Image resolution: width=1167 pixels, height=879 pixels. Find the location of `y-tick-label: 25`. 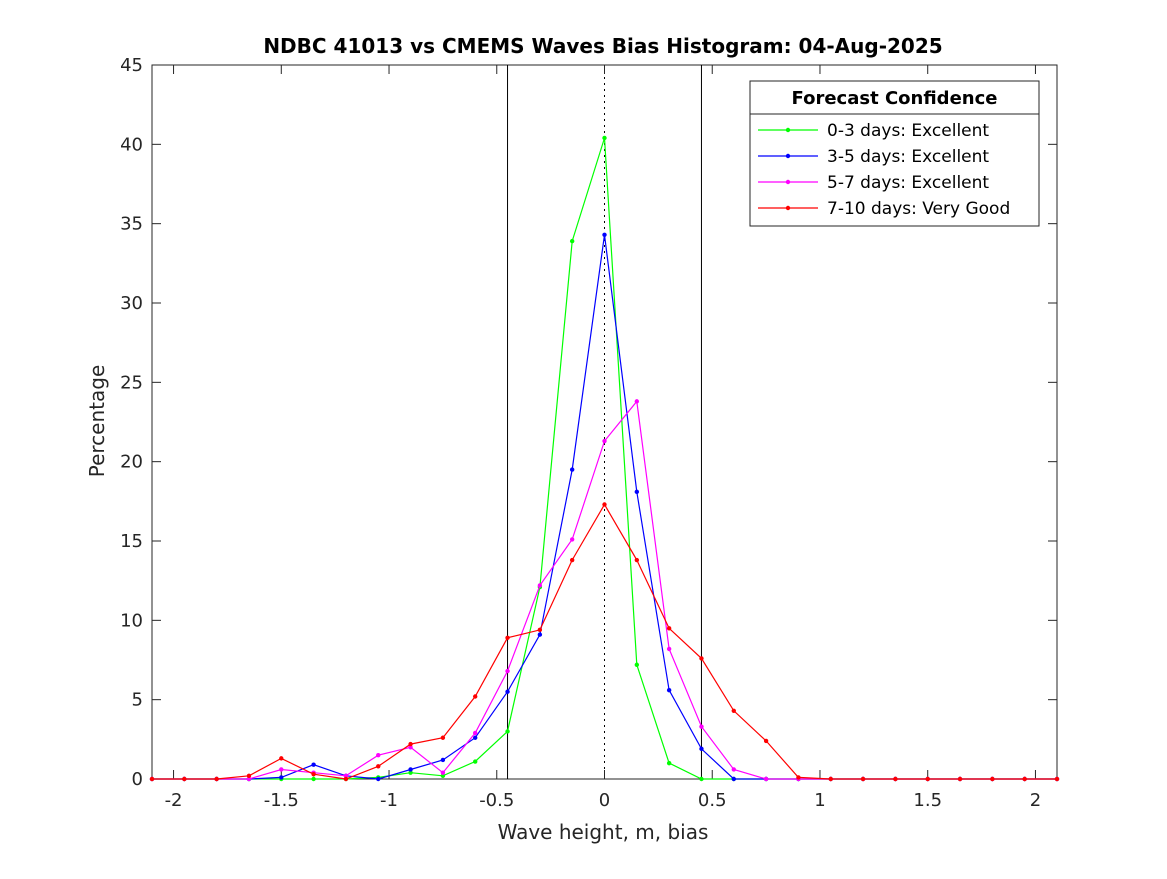

y-tick-label: 25 is located at coordinates (131, 382).